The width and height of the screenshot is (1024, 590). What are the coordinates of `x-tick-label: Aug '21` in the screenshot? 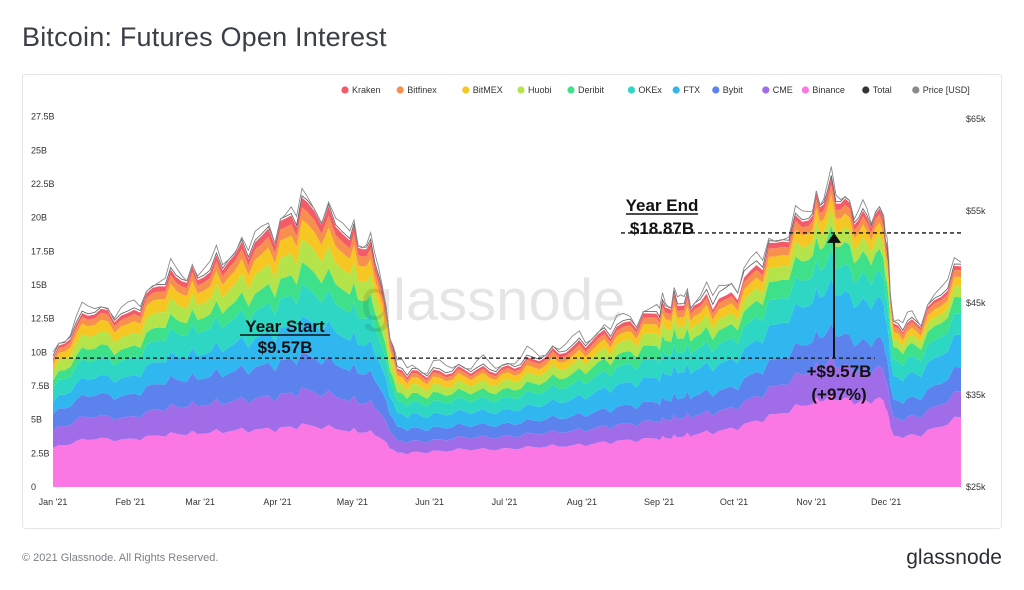 It's located at (582, 502).